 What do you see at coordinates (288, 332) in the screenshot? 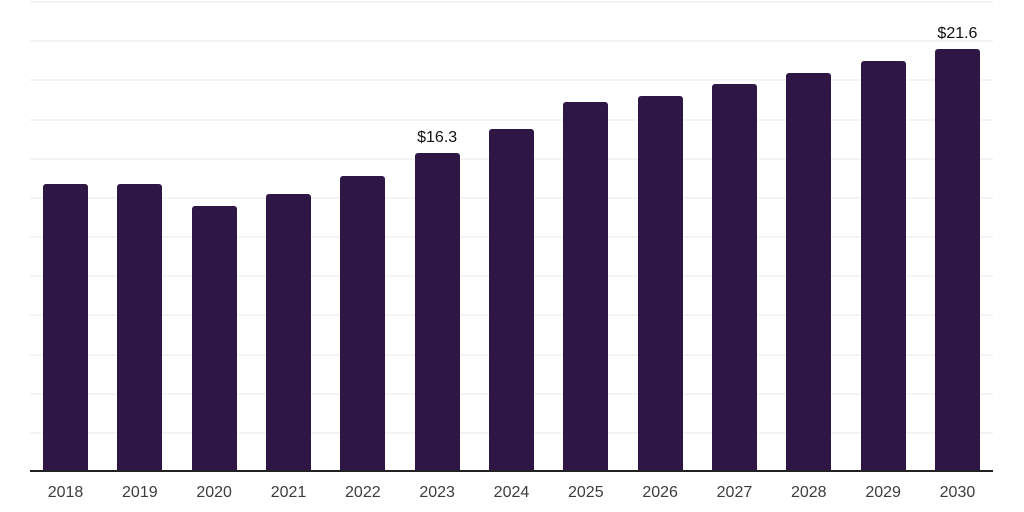
I see `bar-2021` at bounding box center [288, 332].